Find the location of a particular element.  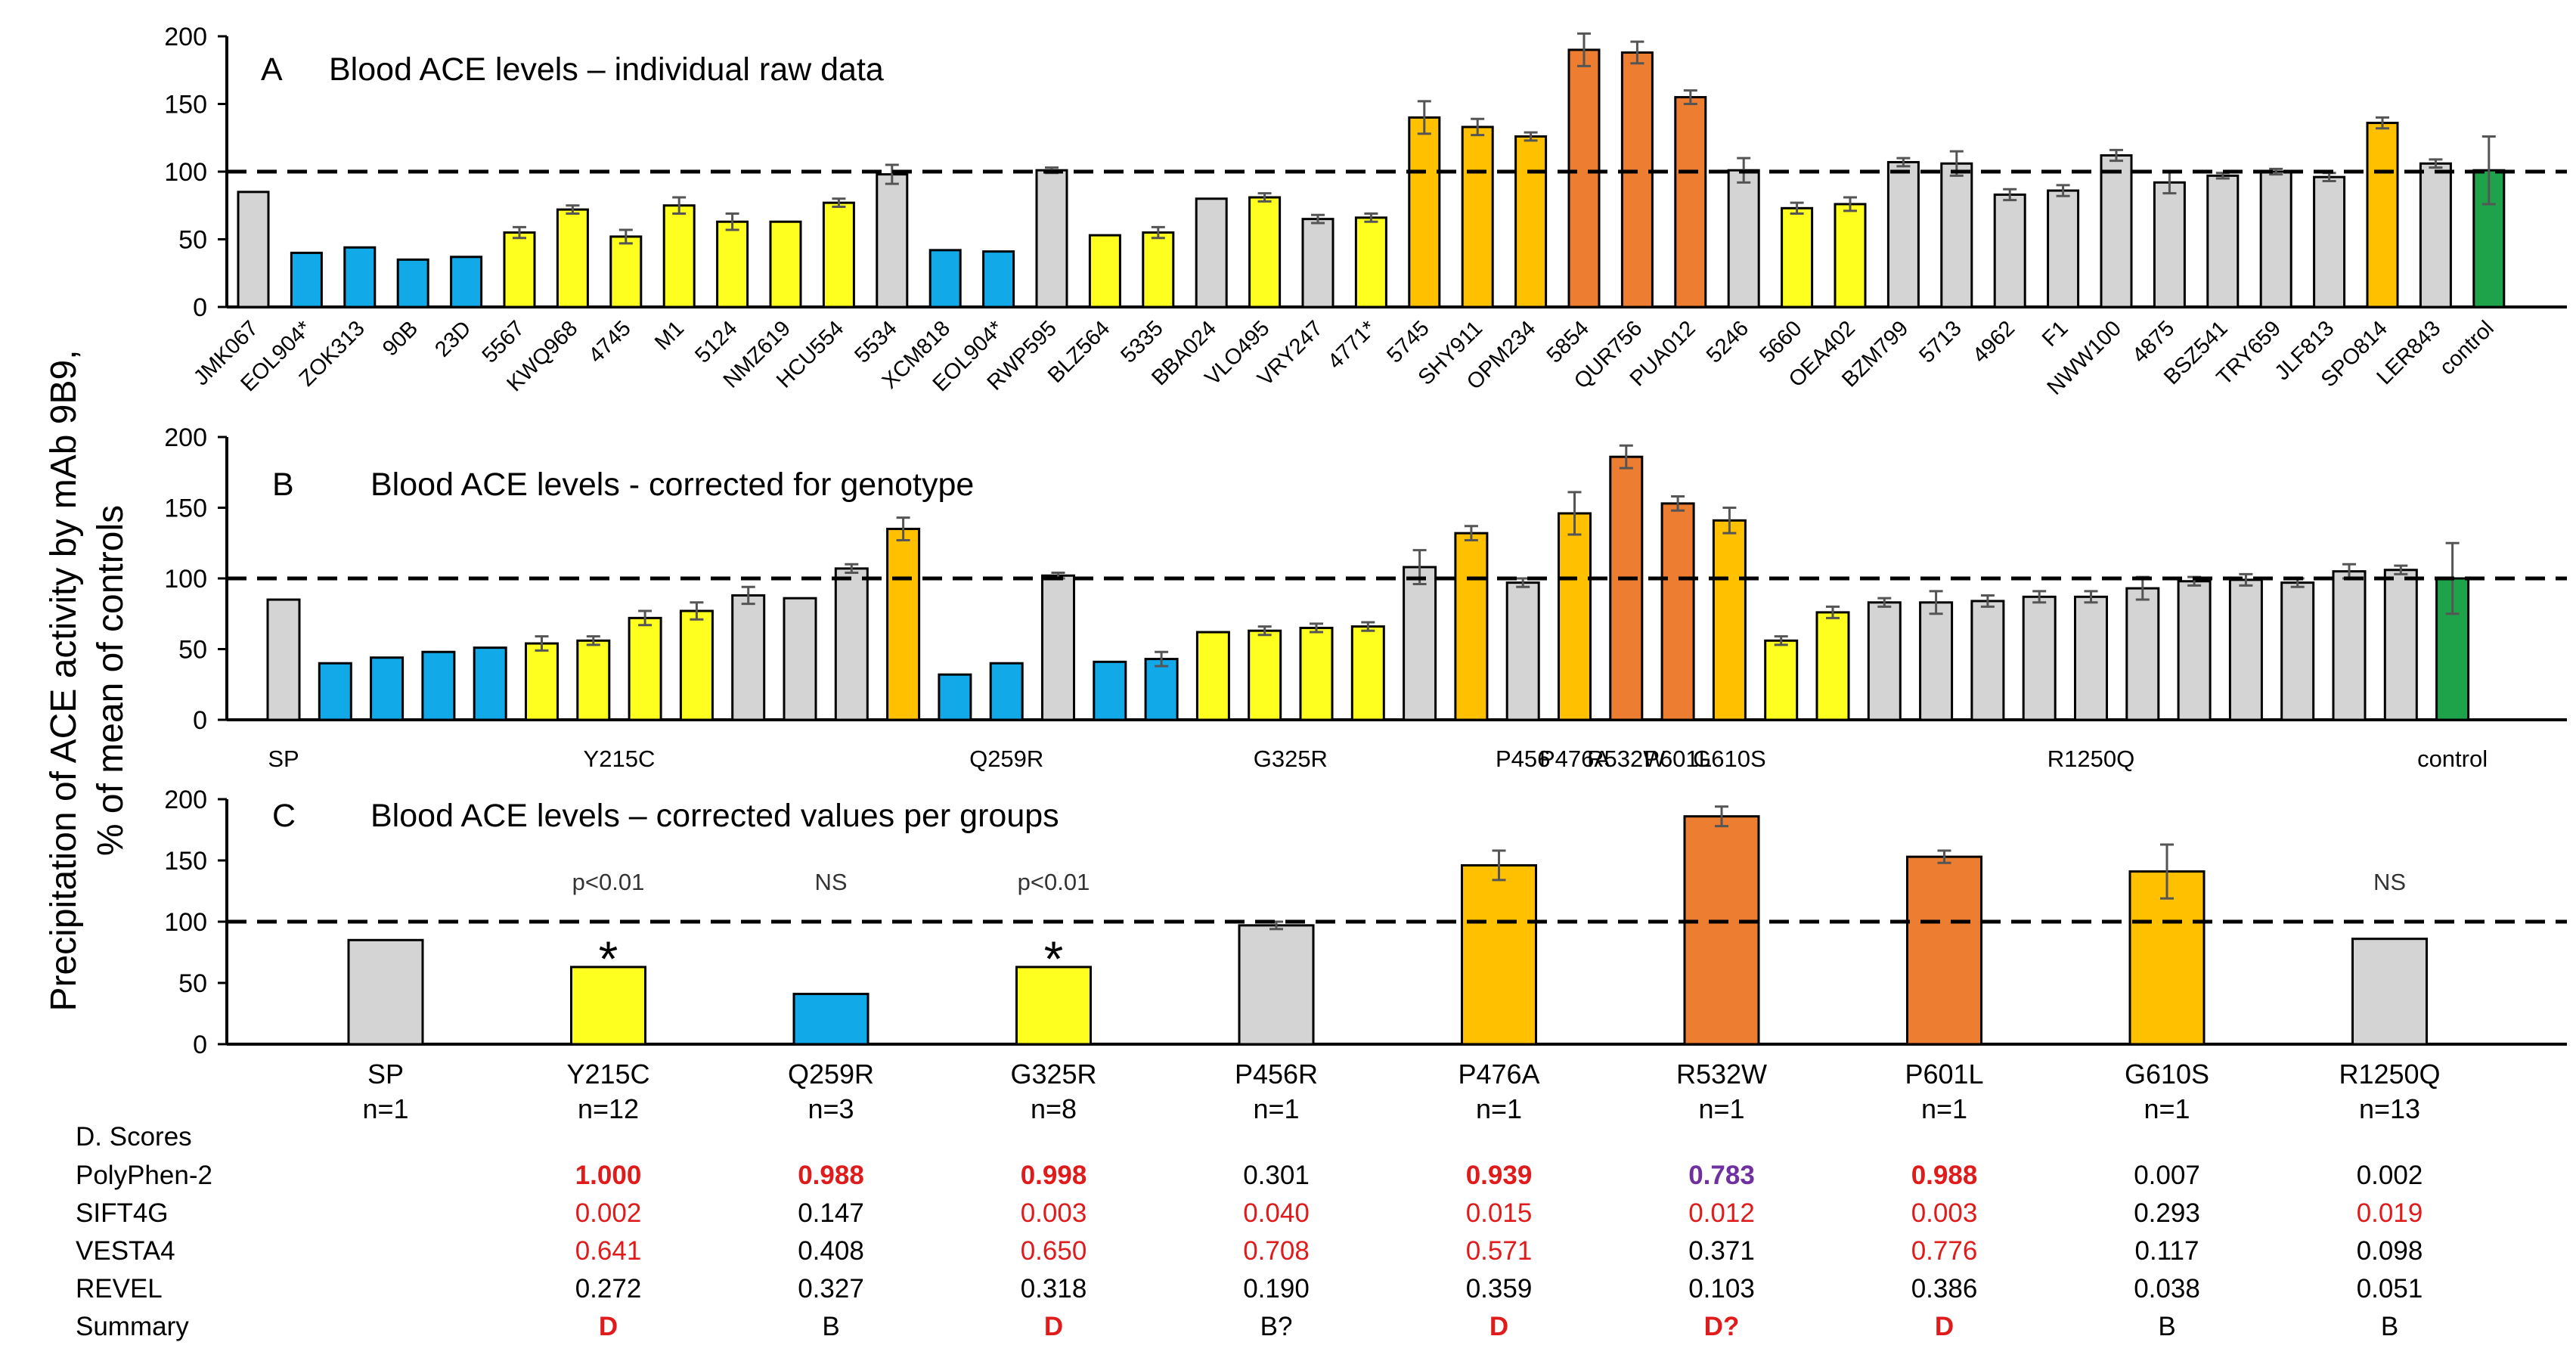

panel-a-title: Blood ACE levels – individual raw data is located at coordinates (606, 69).